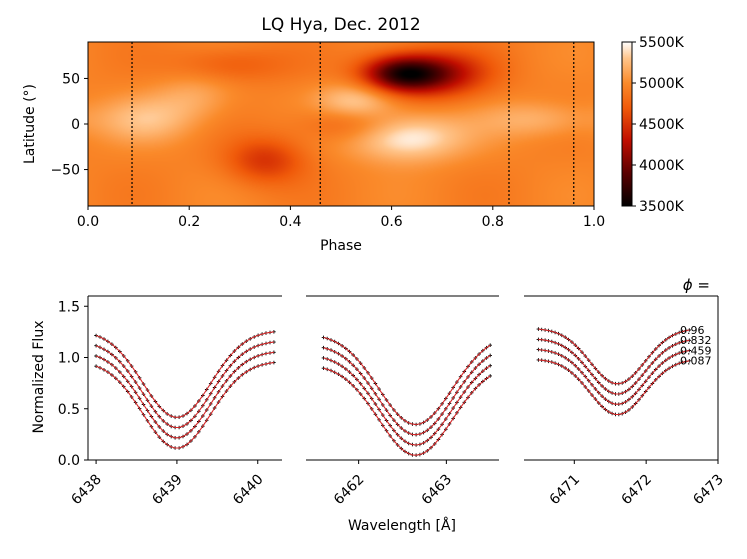 Image resolution: width=747 pixels, height=559 pixels. I want to click on profile-y-tick-label: 0.5, so click(69, 410).